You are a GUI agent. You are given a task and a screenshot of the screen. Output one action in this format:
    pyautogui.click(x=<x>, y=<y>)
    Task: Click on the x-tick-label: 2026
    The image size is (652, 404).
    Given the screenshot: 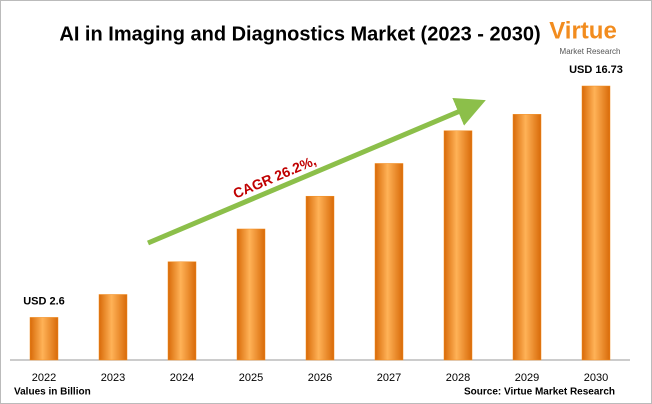 What is the action you would take?
    pyautogui.click(x=320, y=378)
    